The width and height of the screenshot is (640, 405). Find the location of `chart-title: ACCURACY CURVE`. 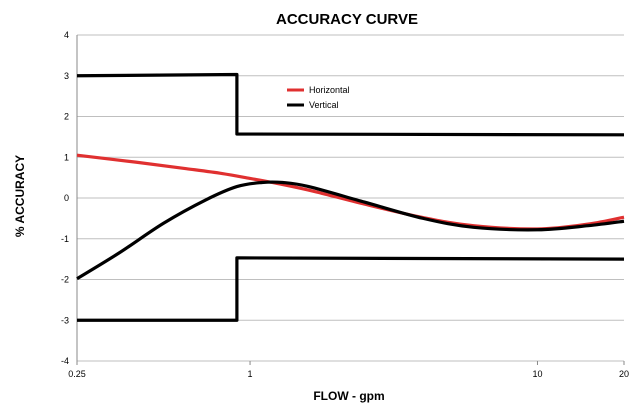

chart-title: ACCURACY CURVE is located at coordinates (347, 19).